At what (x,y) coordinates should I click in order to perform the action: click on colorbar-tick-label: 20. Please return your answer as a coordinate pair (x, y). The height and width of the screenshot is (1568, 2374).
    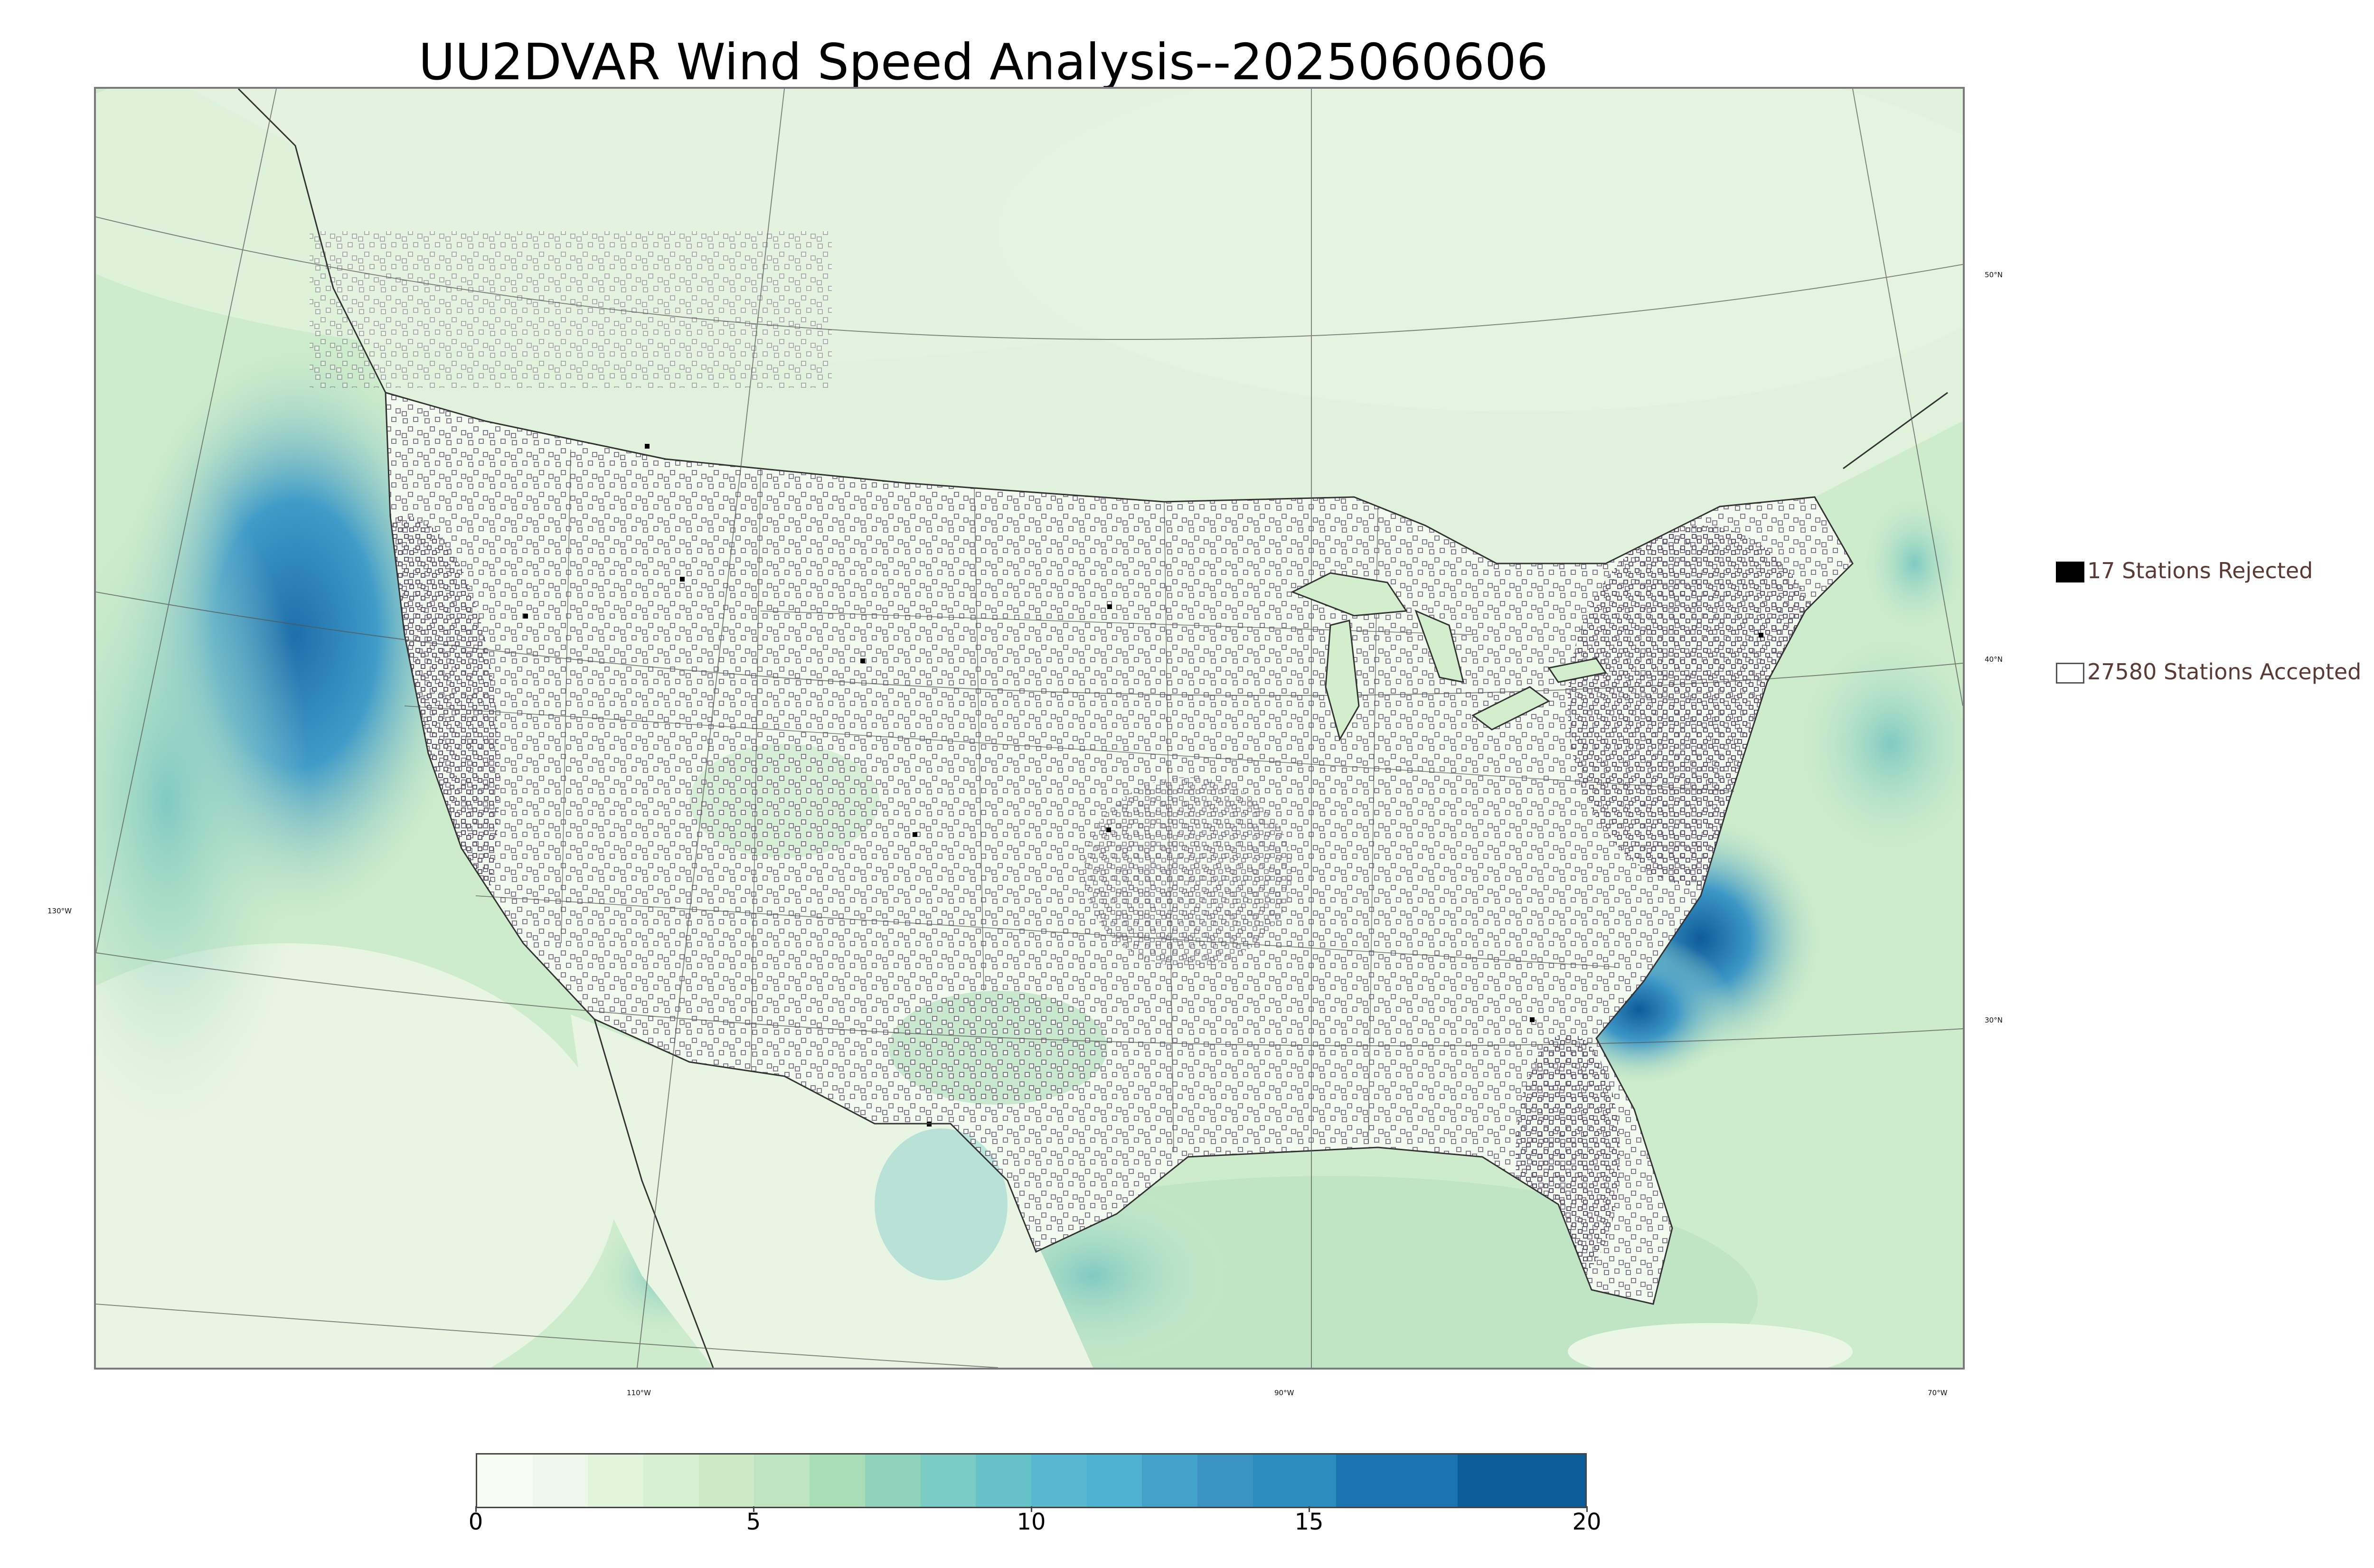
    Looking at the image, I should click on (1587, 1522).